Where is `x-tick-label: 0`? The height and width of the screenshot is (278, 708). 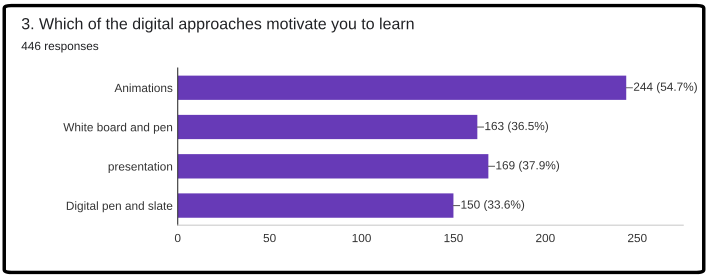 x-tick-label: 0 is located at coordinates (177, 238).